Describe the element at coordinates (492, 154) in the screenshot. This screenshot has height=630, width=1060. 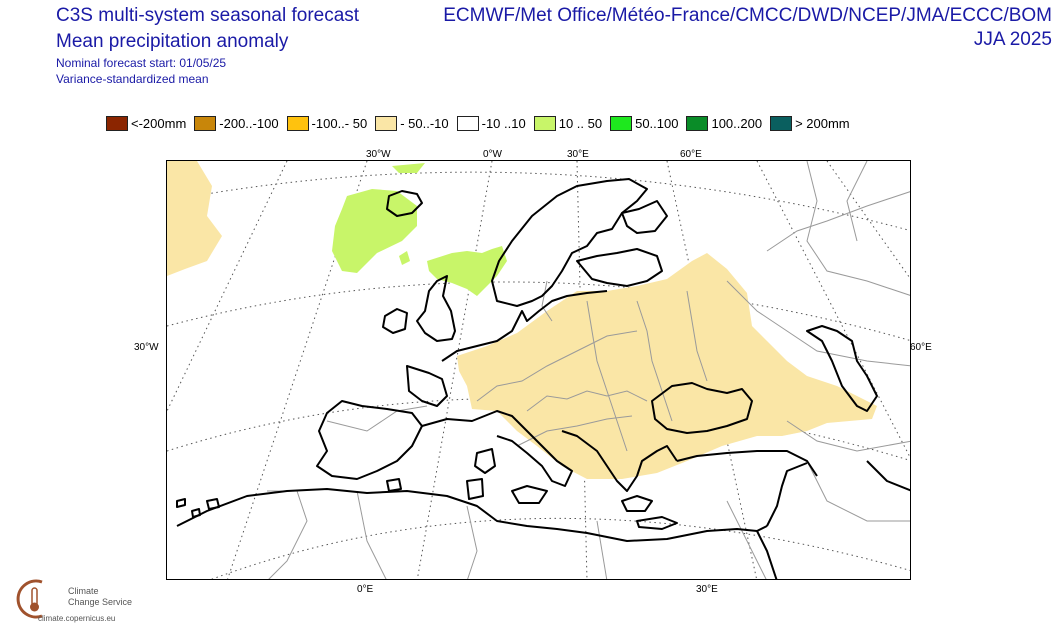
I see `graticule-label-top: 0°W` at that location.